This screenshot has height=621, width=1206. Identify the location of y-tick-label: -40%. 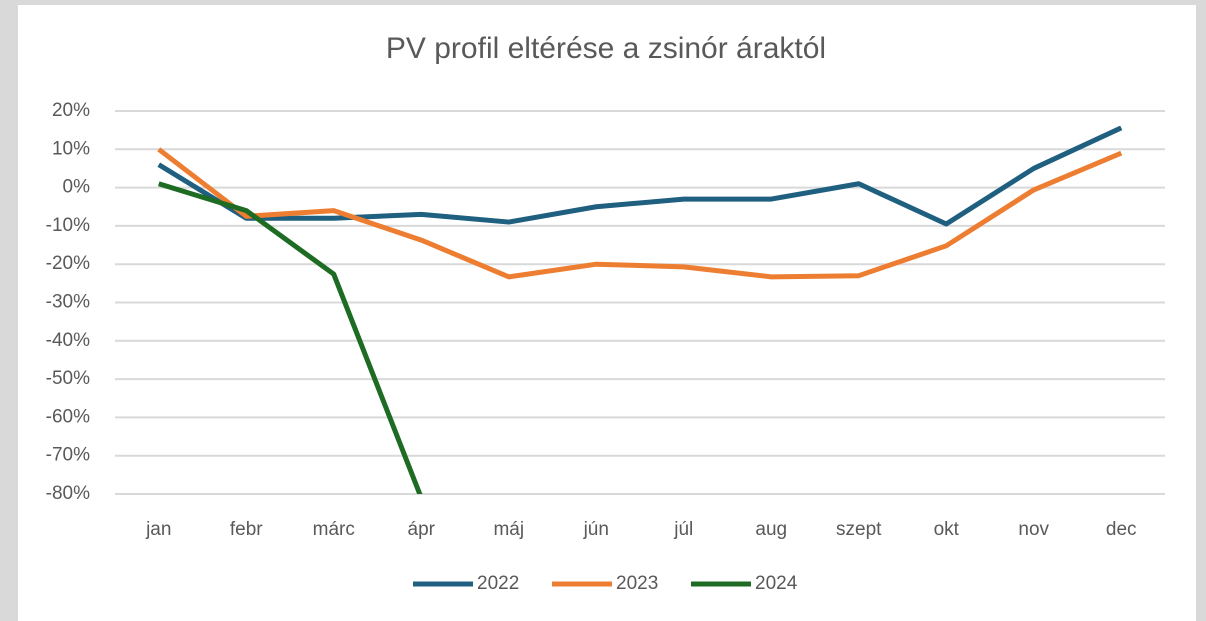
(68, 340).